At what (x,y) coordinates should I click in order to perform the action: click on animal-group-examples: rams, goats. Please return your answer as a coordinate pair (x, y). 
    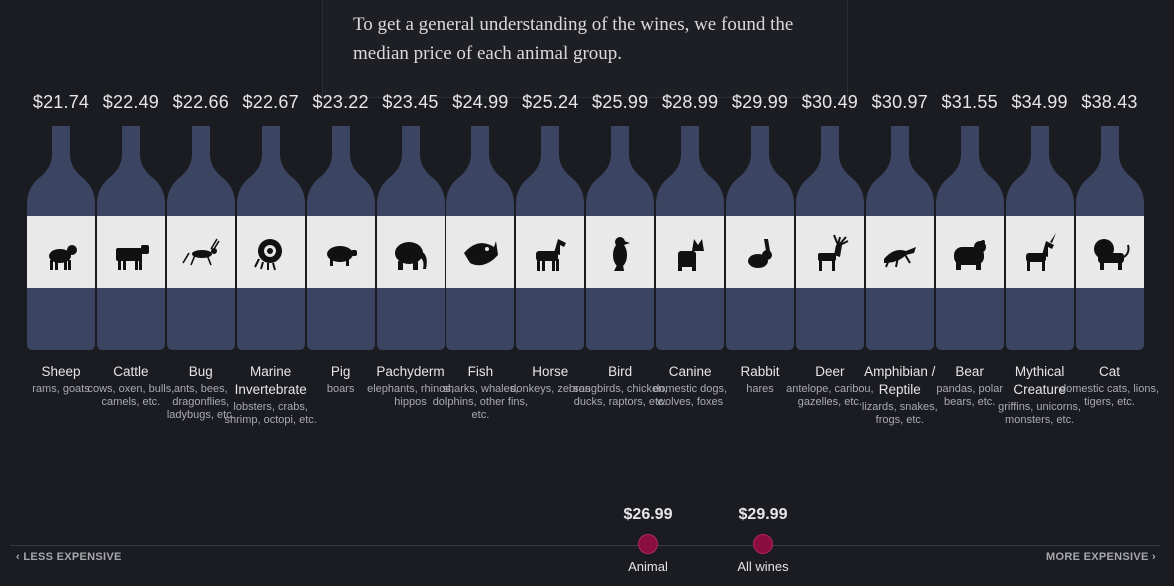
    Looking at the image, I should click on (61, 389).